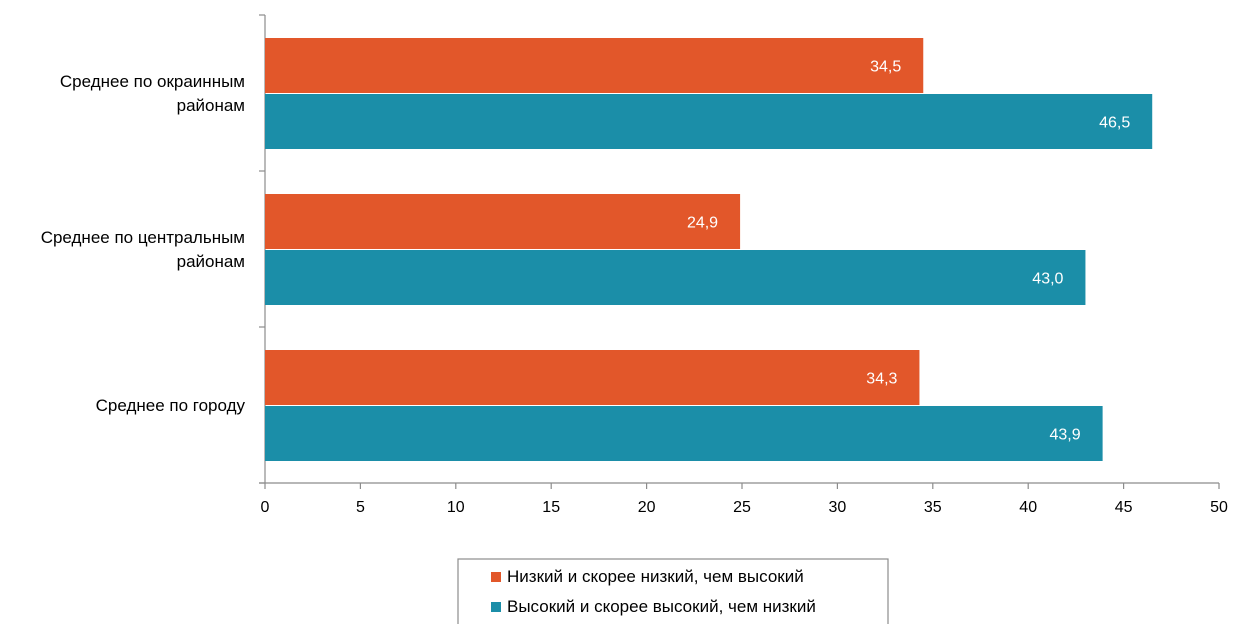  I want to click on data-label: 24,9, so click(702, 223).